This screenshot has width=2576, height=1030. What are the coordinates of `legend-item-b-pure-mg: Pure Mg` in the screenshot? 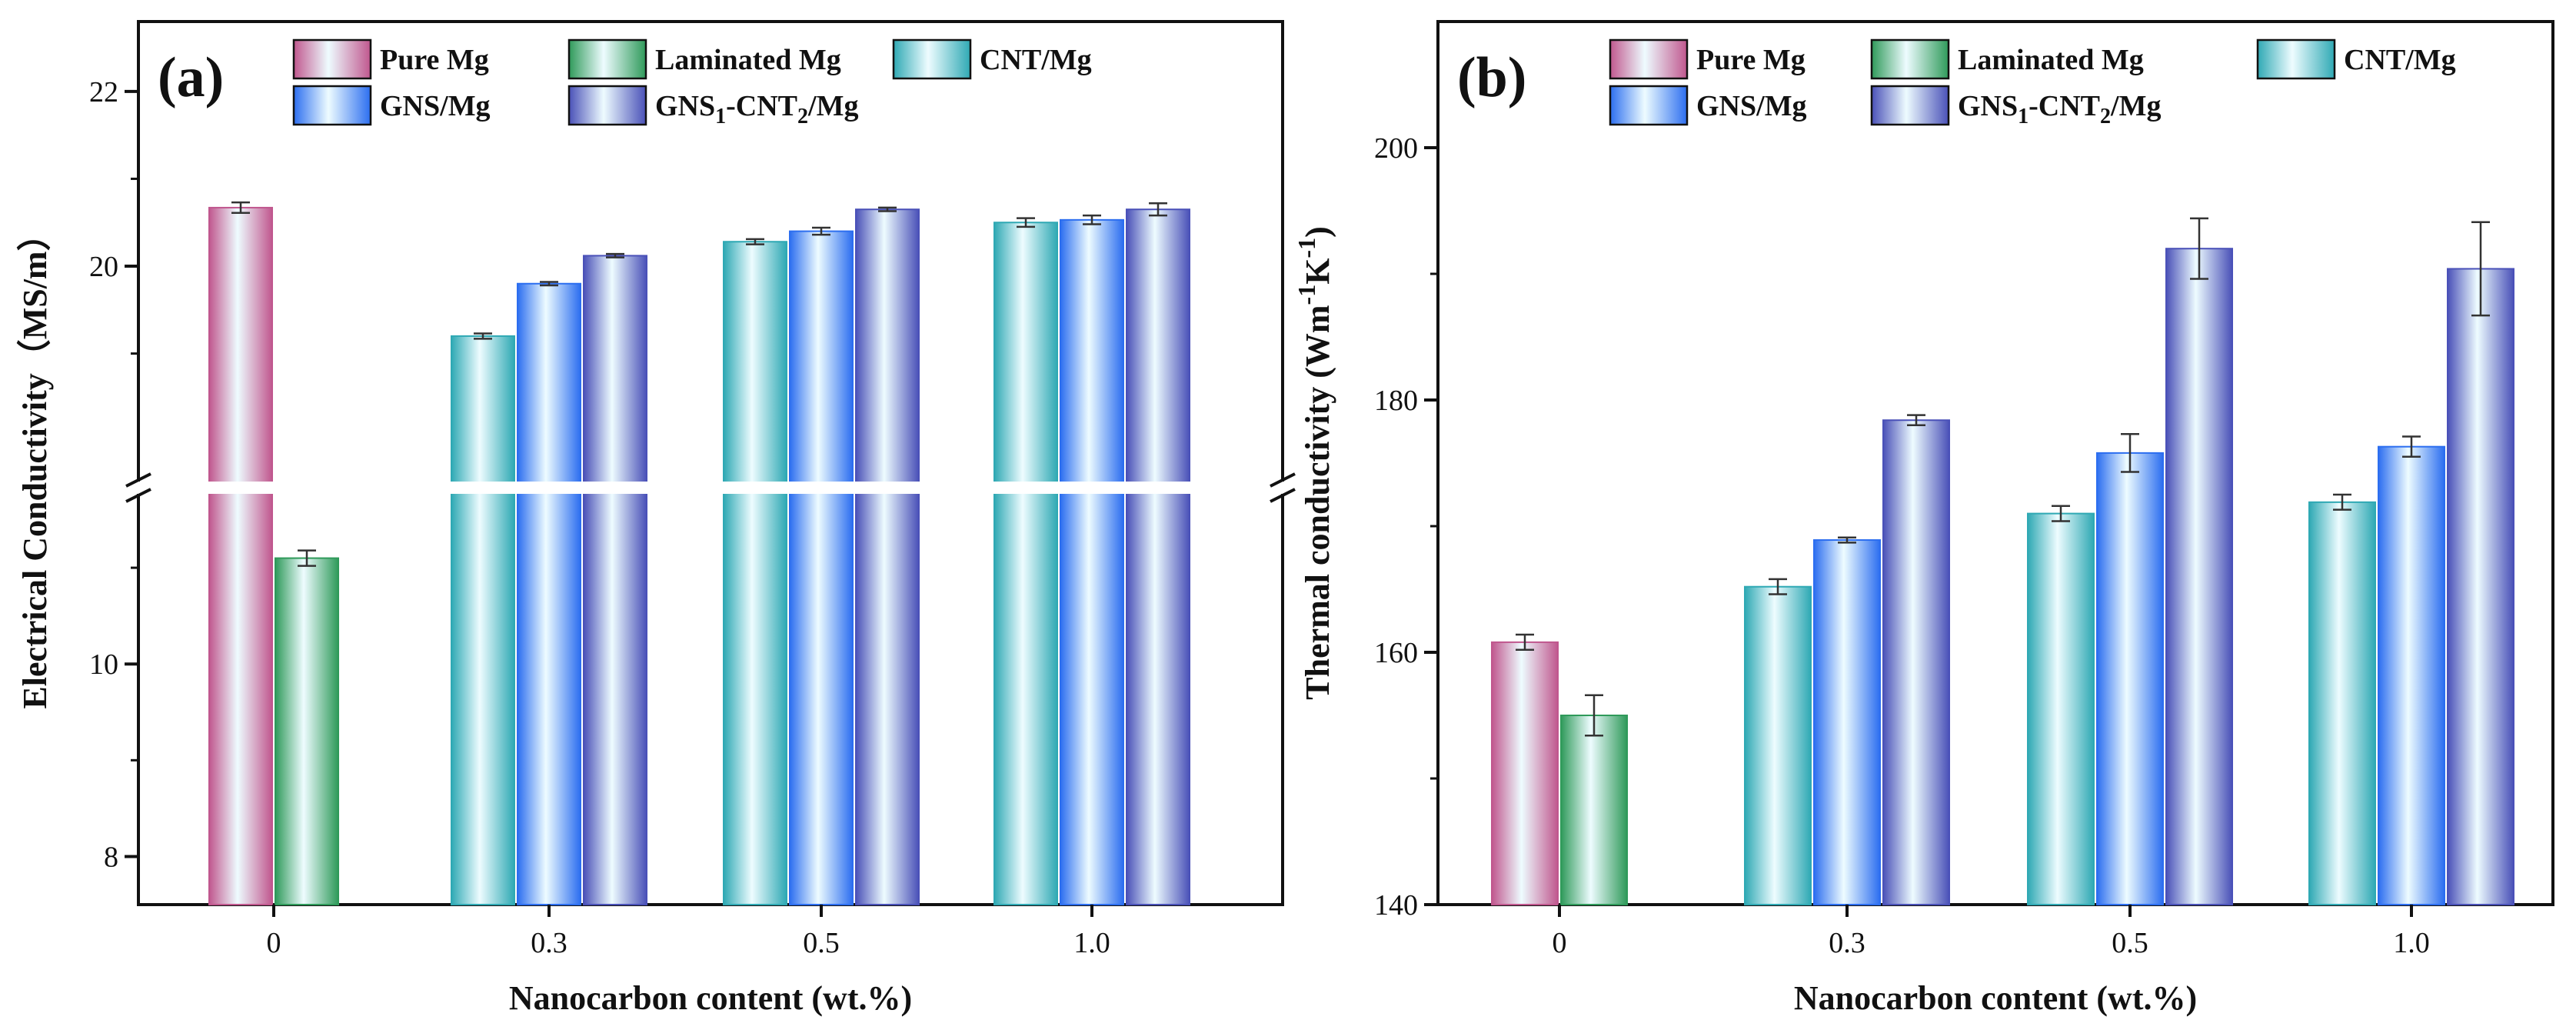 It's located at (1707, 59).